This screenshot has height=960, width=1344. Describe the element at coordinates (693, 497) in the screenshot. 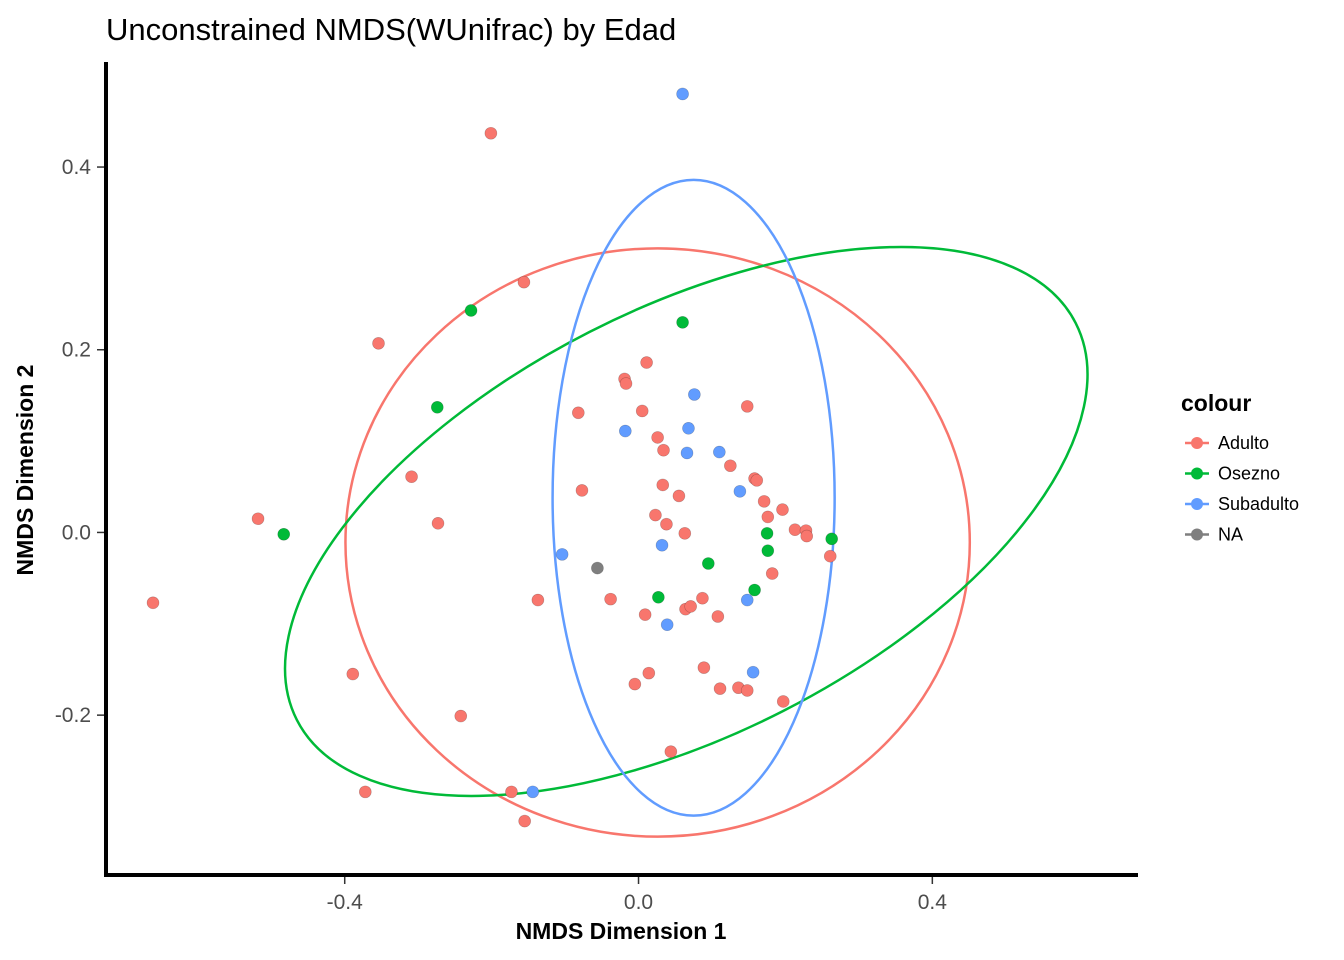

I see `ellipse-subadulto` at that location.